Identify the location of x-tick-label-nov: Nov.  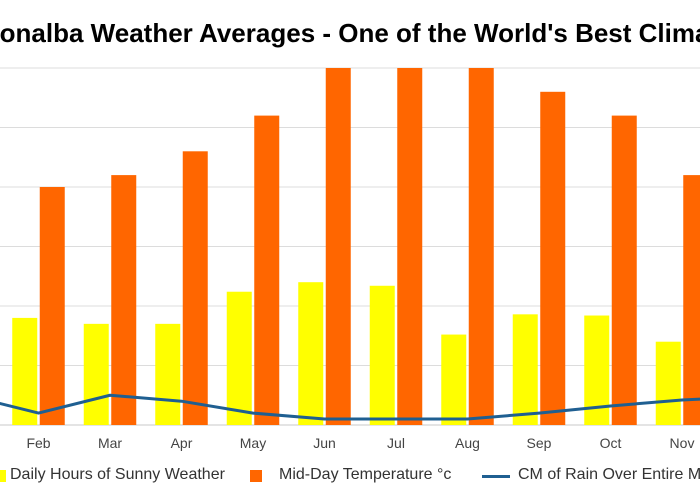
(682, 443).